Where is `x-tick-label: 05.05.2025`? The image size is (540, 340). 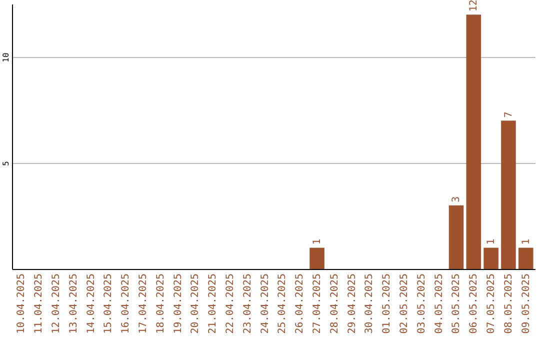 x-tick-label: 05.05.2025 is located at coordinates (456, 304).